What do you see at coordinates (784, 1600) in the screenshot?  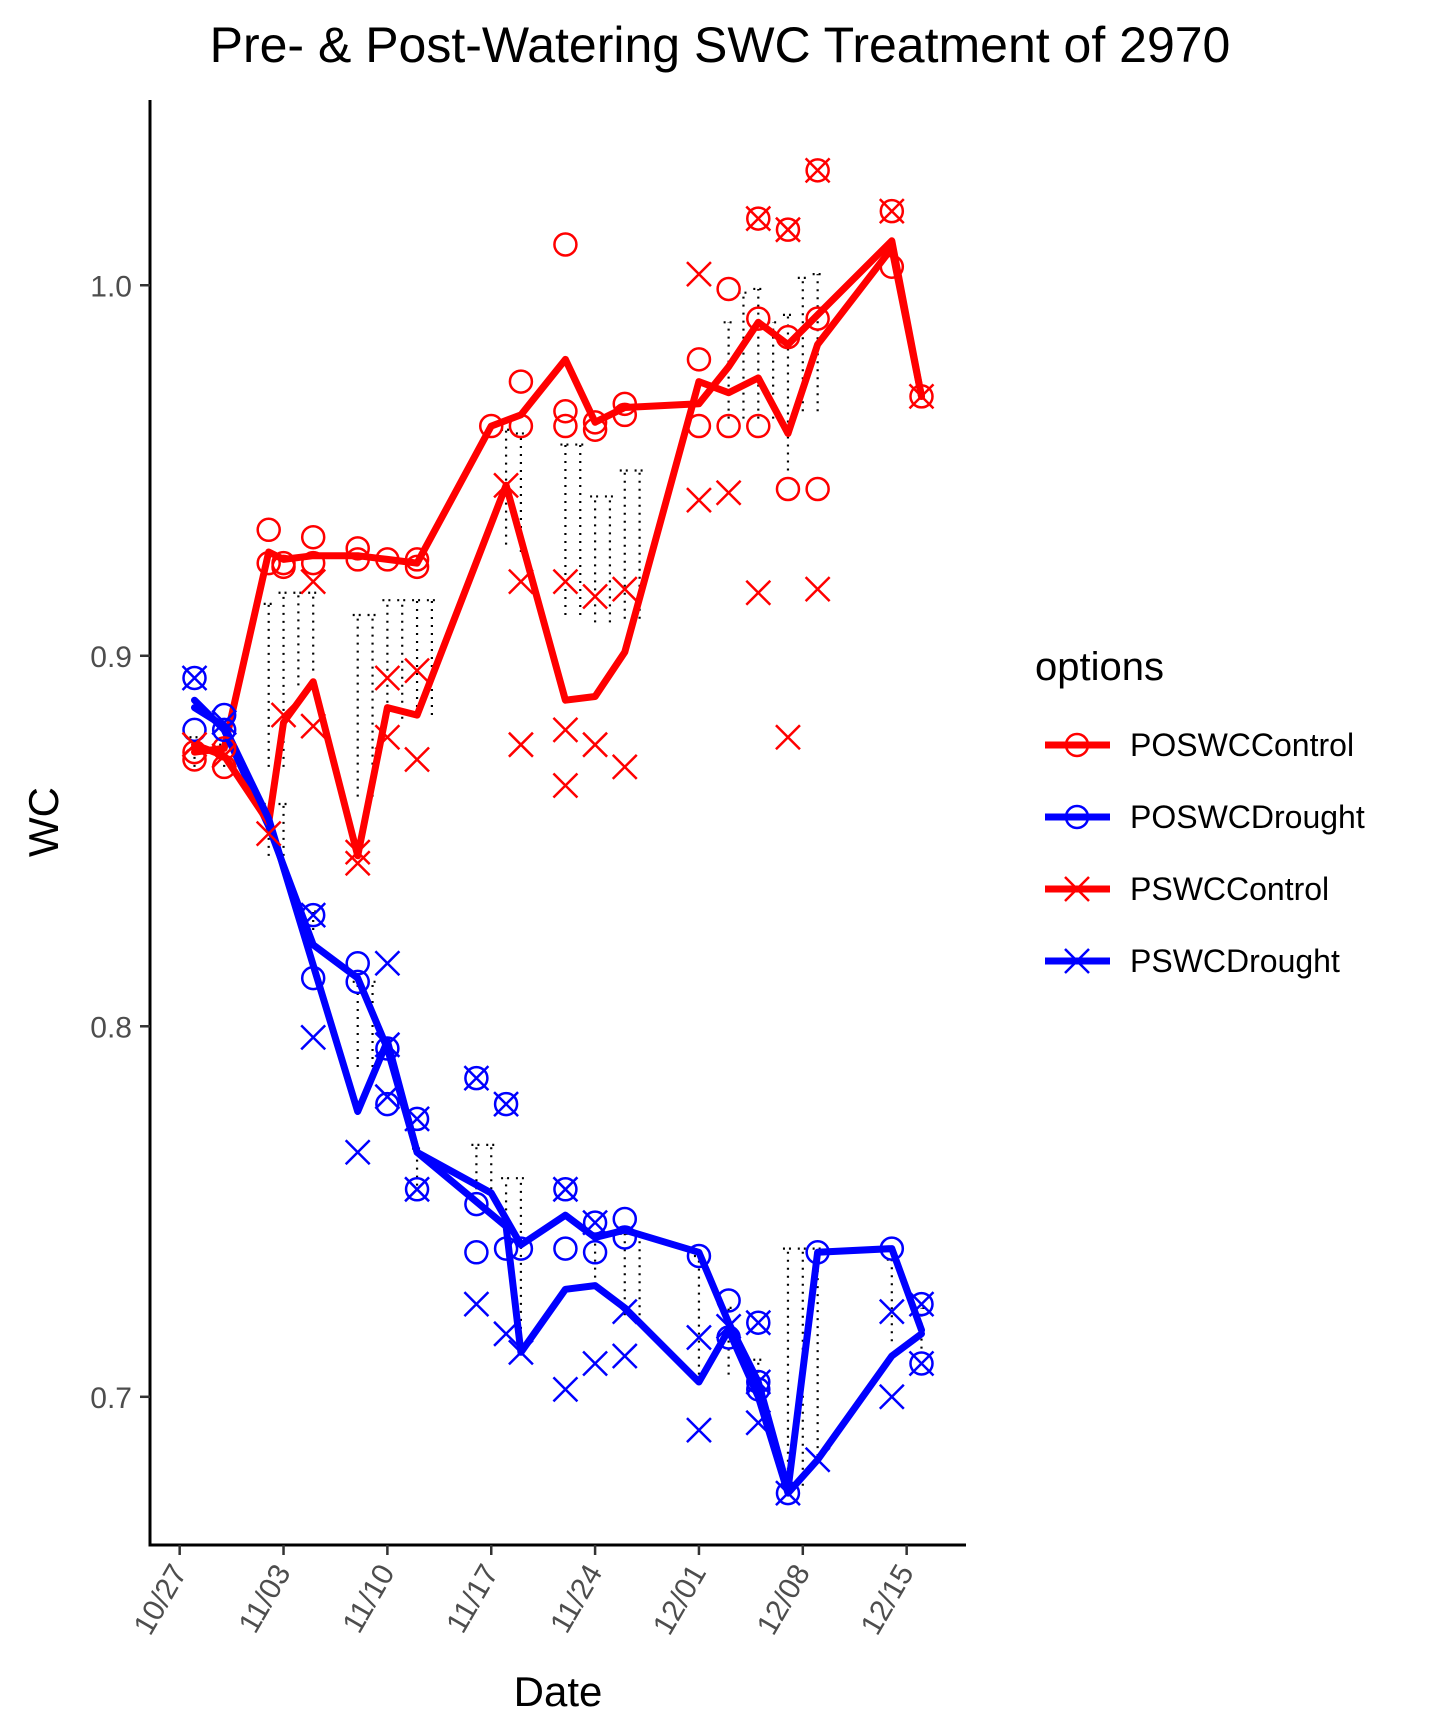 I see `x-tick-label: 12/08` at bounding box center [784, 1600].